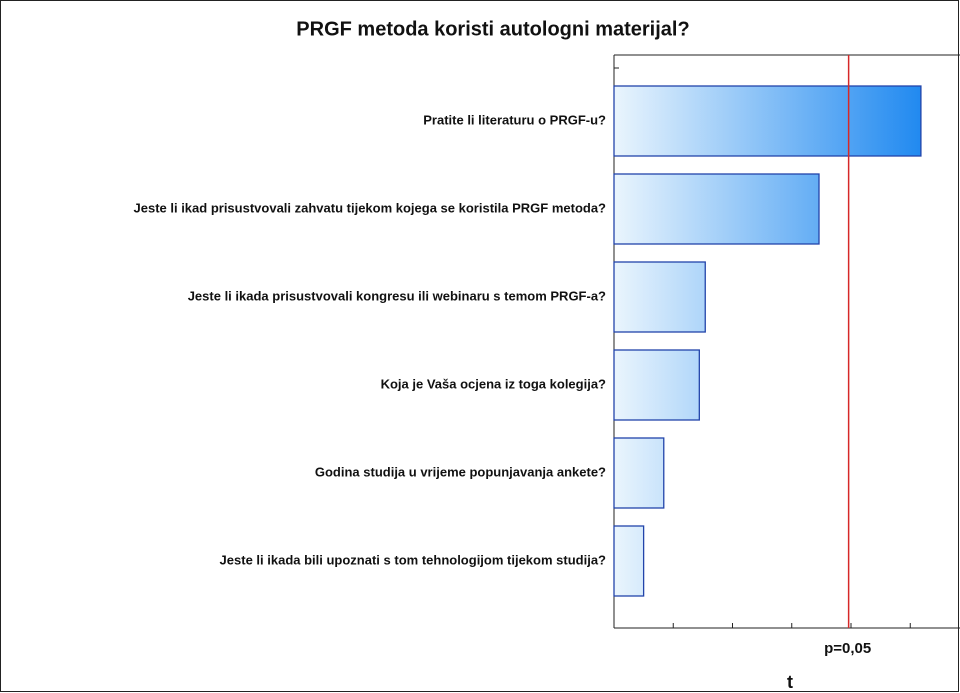 The height and width of the screenshot is (693, 960). What do you see at coordinates (847, 648) in the screenshot?
I see `reference-label: p=0,05` at bounding box center [847, 648].